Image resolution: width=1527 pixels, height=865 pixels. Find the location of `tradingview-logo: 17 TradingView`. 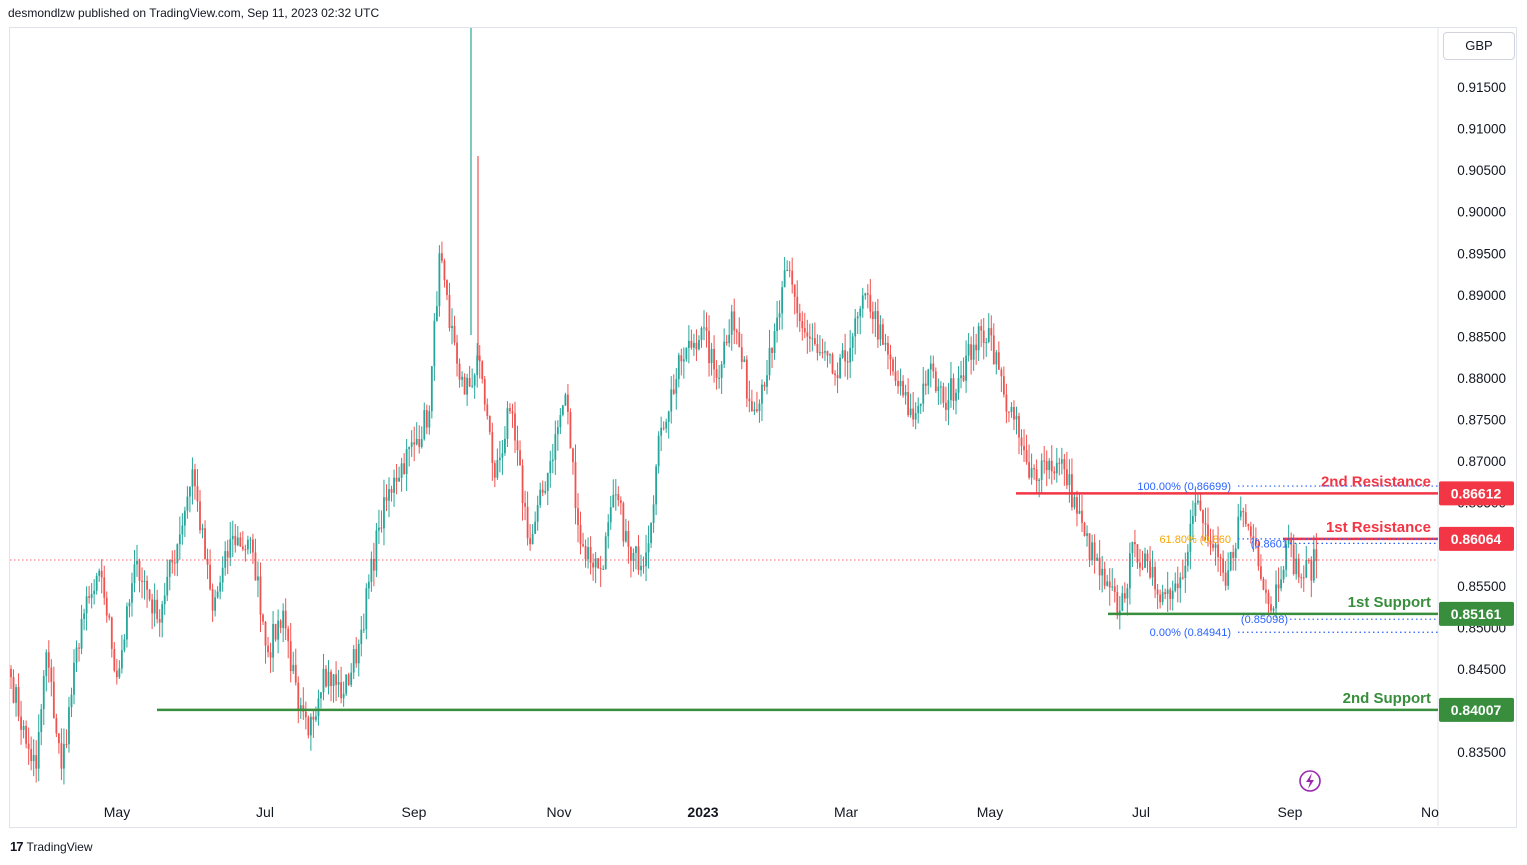

tradingview-logo: 17 TradingView is located at coordinates (51, 846).